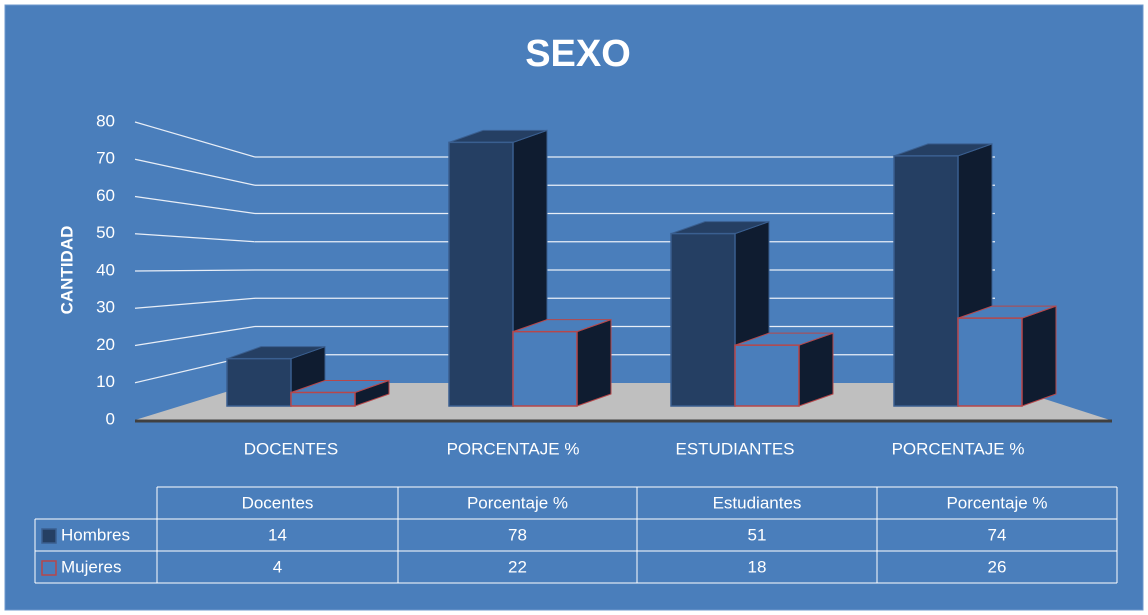 This screenshot has width=1148, height=615. Describe the element at coordinates (91, 566) in the screenshot. I see `legend-label: Mujeres` at that location.